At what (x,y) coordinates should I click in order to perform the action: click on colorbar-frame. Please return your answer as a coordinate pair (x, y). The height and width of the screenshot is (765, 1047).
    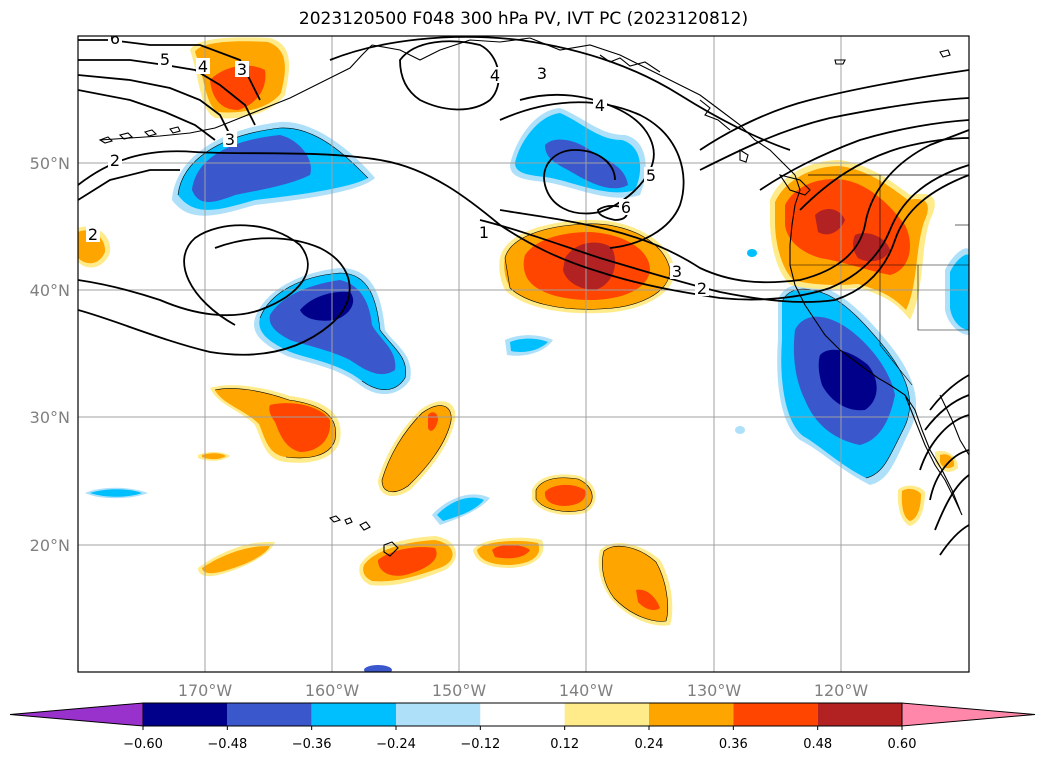
    Looking at the image, I should click on (522, 714).